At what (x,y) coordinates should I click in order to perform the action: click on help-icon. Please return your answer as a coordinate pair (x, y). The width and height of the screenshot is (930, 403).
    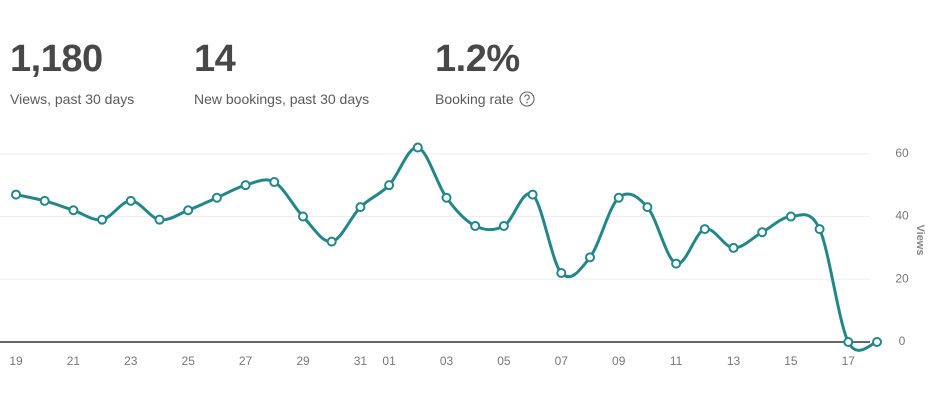
    Looking at the image, I should click on (527, 99).